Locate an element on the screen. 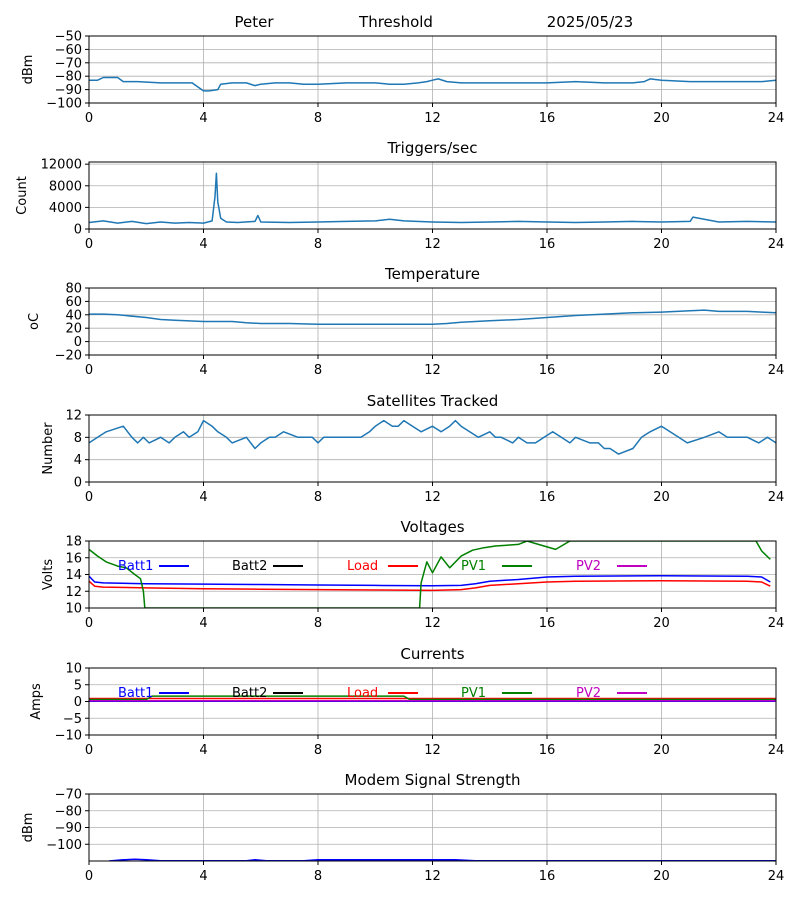  y-tick-label: 8000 is located at coordinates (65, 186).